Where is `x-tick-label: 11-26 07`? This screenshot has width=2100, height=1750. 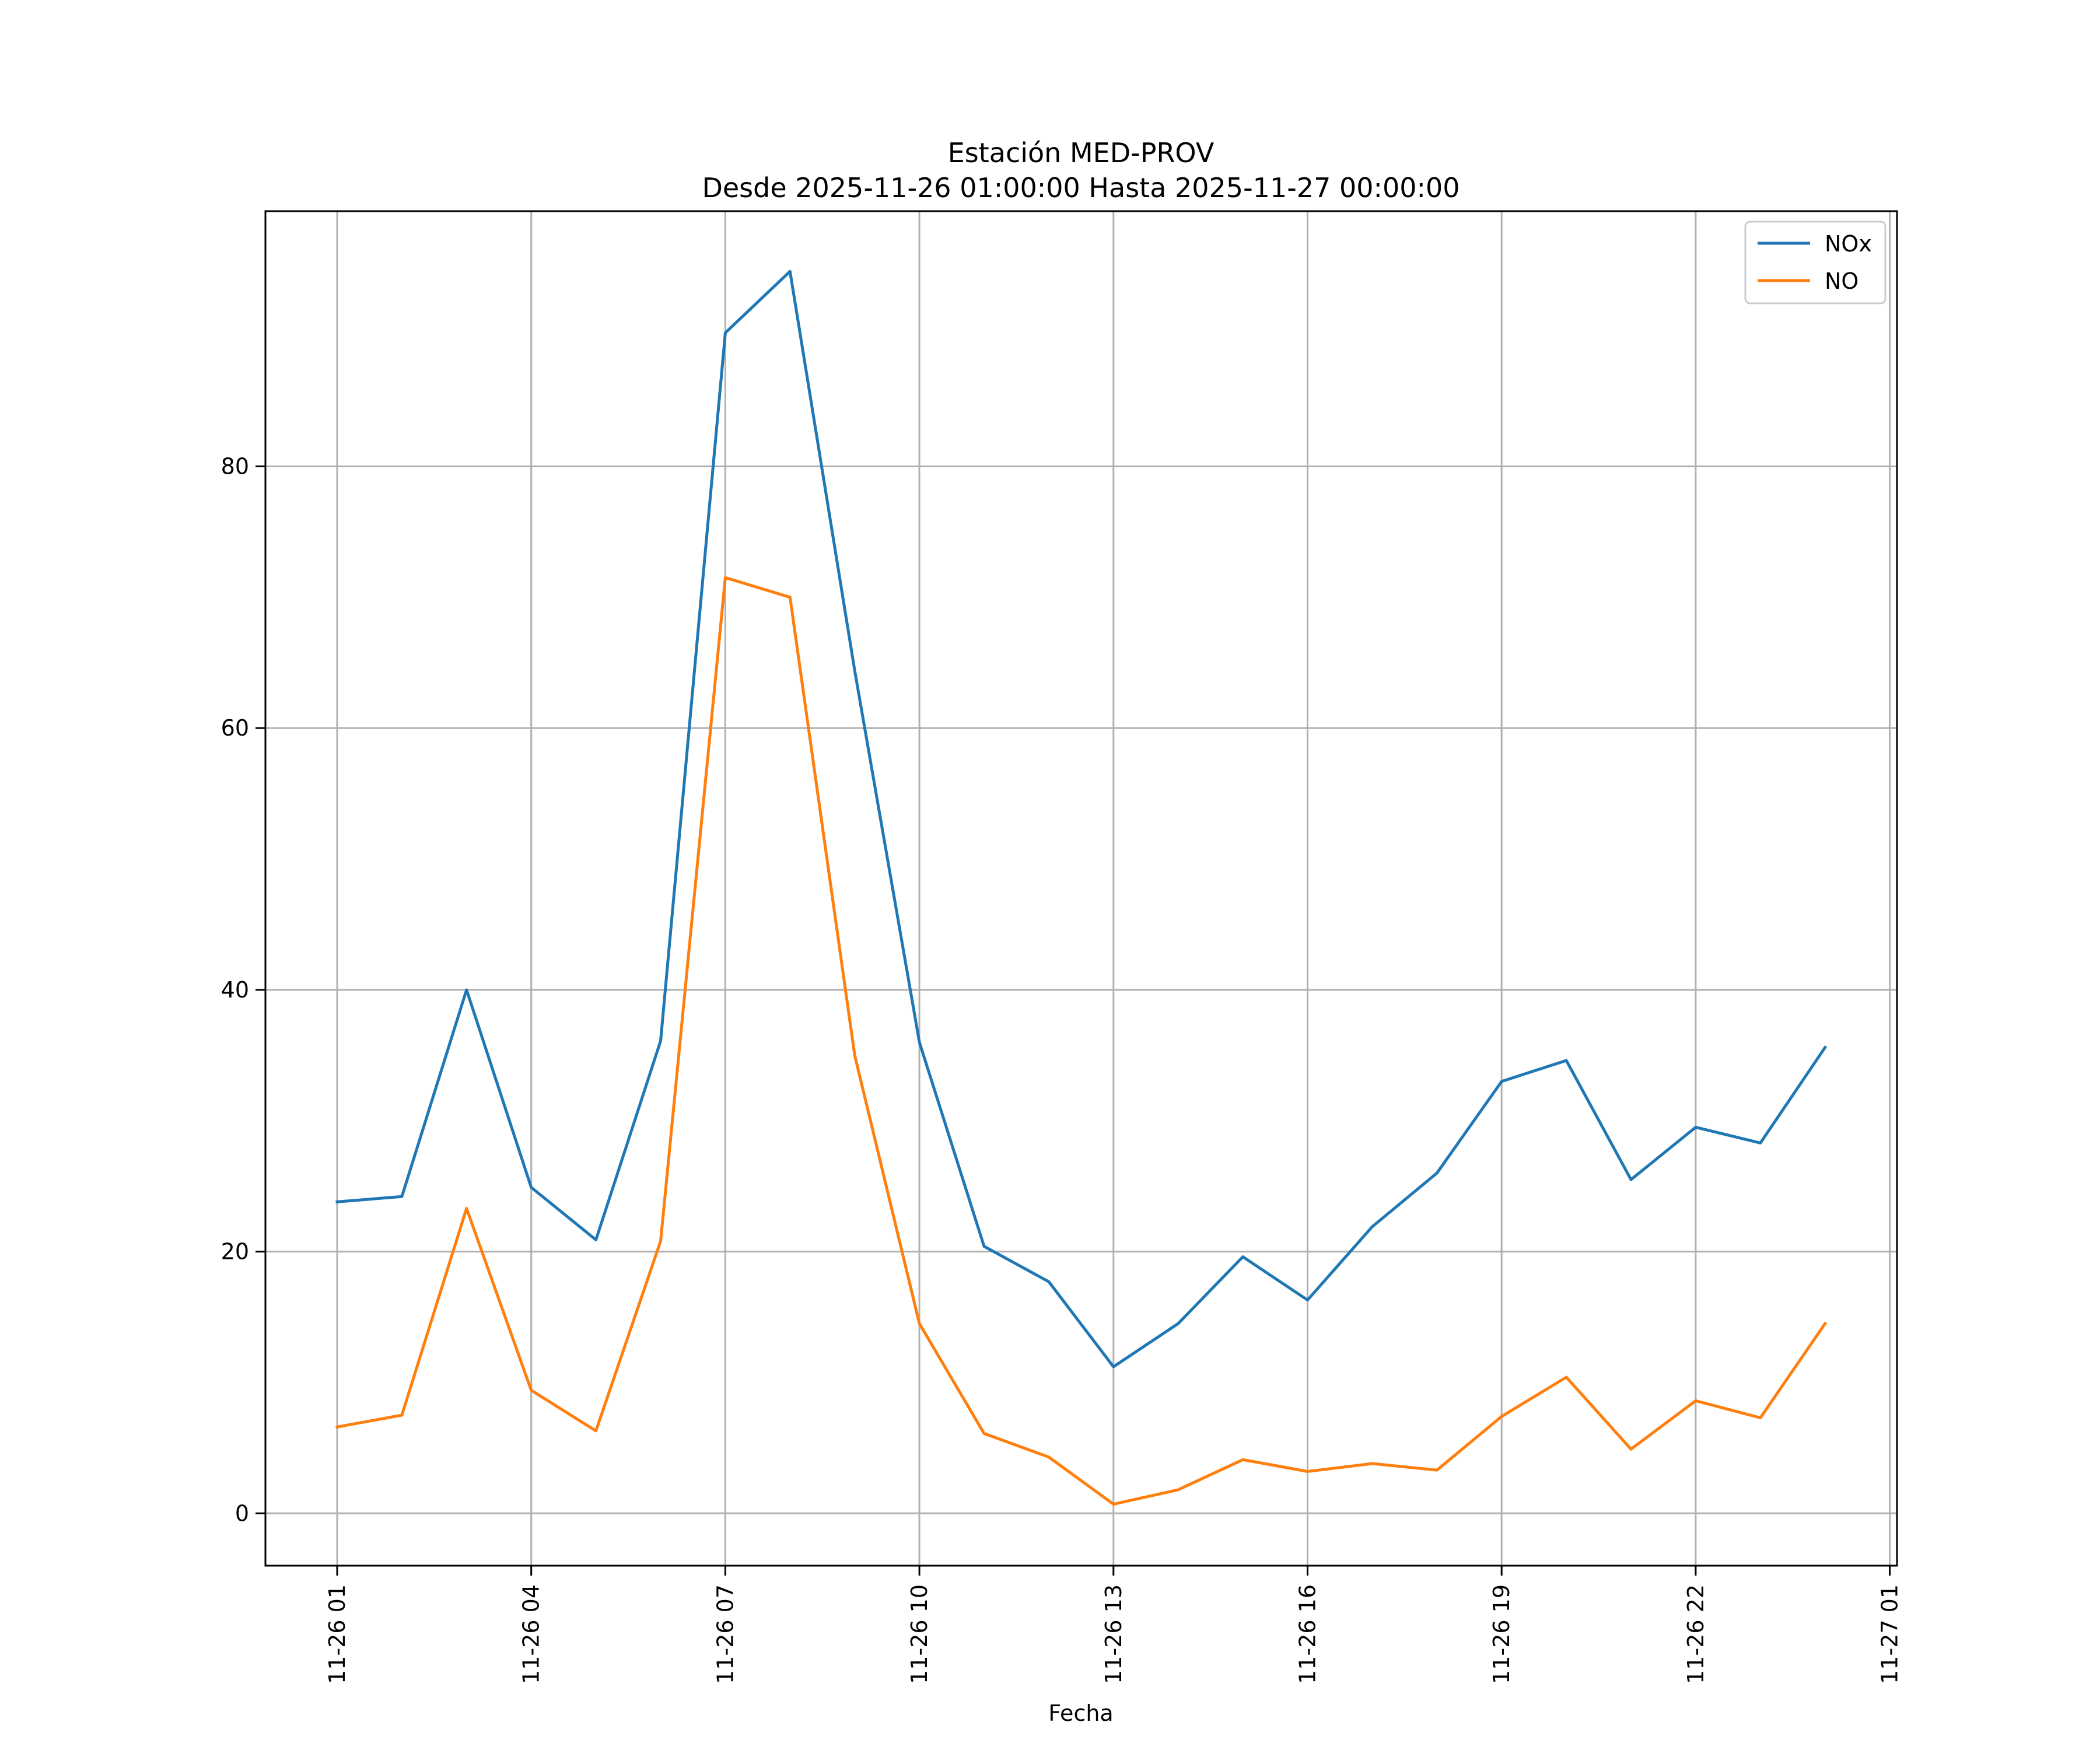
x-tick-label: 11-26 07 is located at coordinates (725, 1634).